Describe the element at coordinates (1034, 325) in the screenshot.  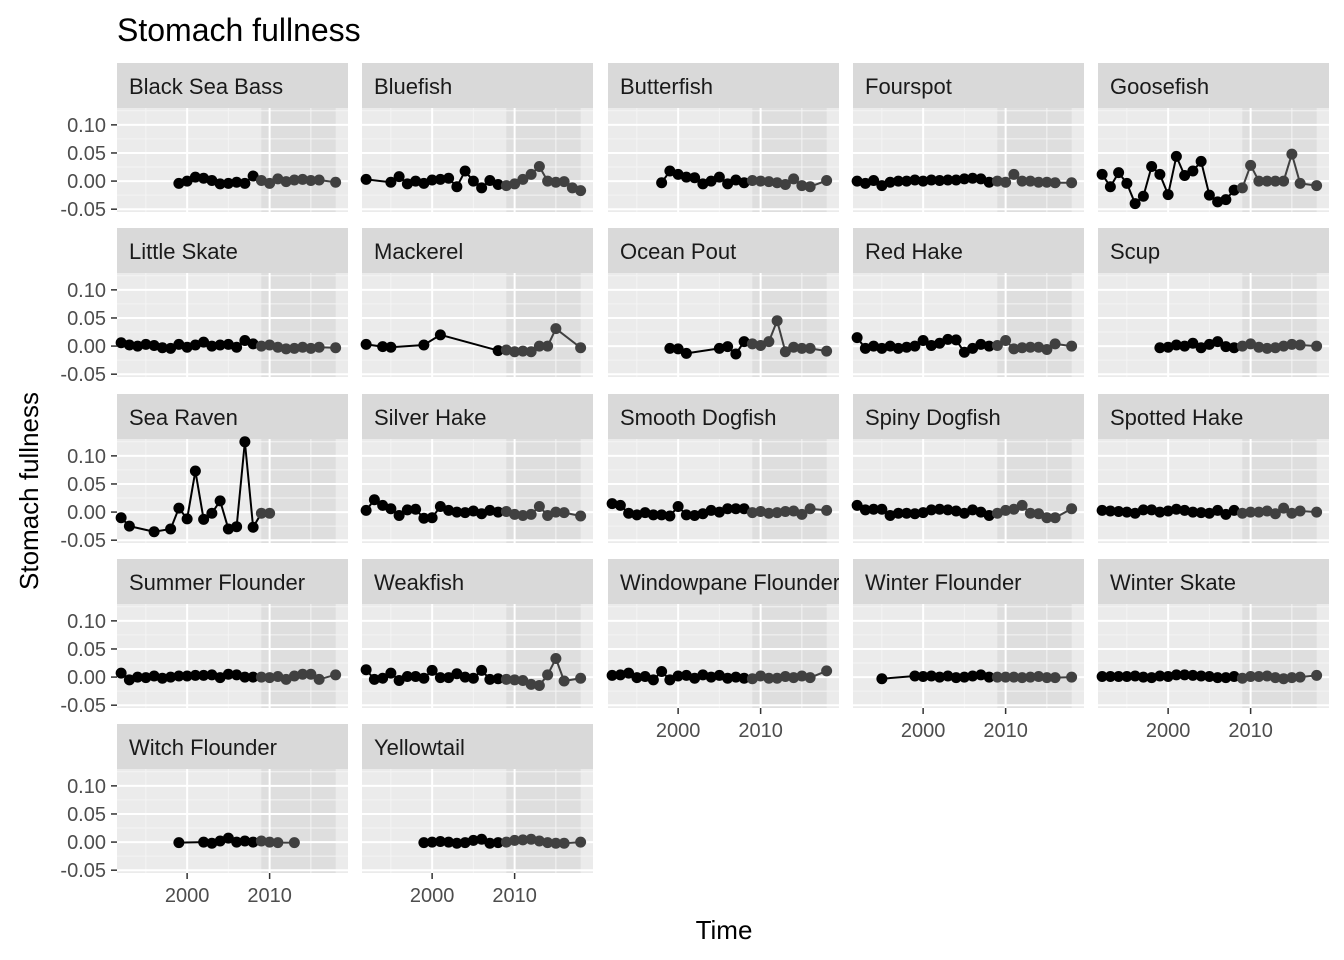
I see `shaded-period` at that location.